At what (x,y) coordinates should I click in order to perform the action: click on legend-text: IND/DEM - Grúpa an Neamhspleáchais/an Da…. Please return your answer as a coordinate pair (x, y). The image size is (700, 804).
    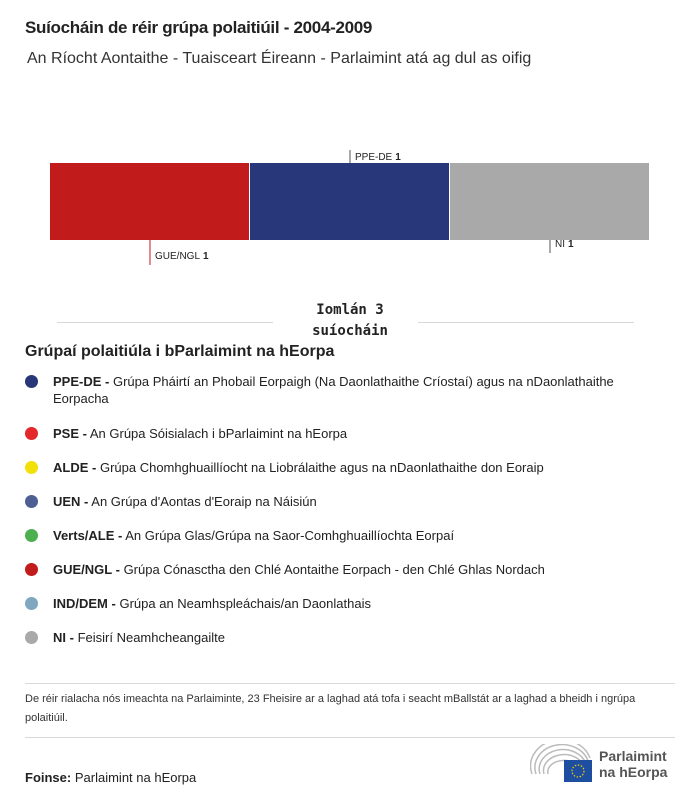
    Looking at the image, I should click on (212, 603).